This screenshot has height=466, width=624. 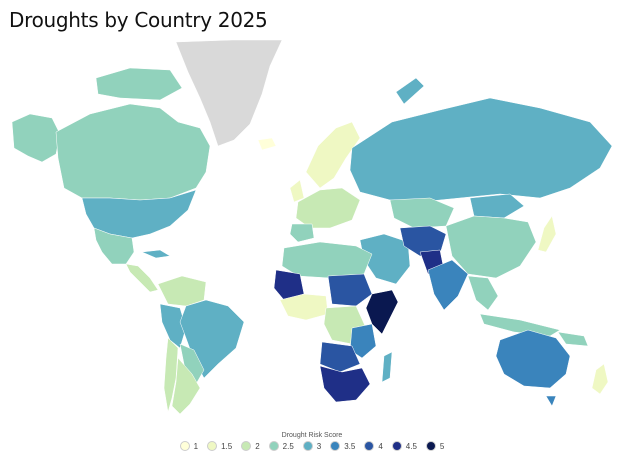 I want to click on legend-title: Drought Risk Score, so click(x=312, y=435).